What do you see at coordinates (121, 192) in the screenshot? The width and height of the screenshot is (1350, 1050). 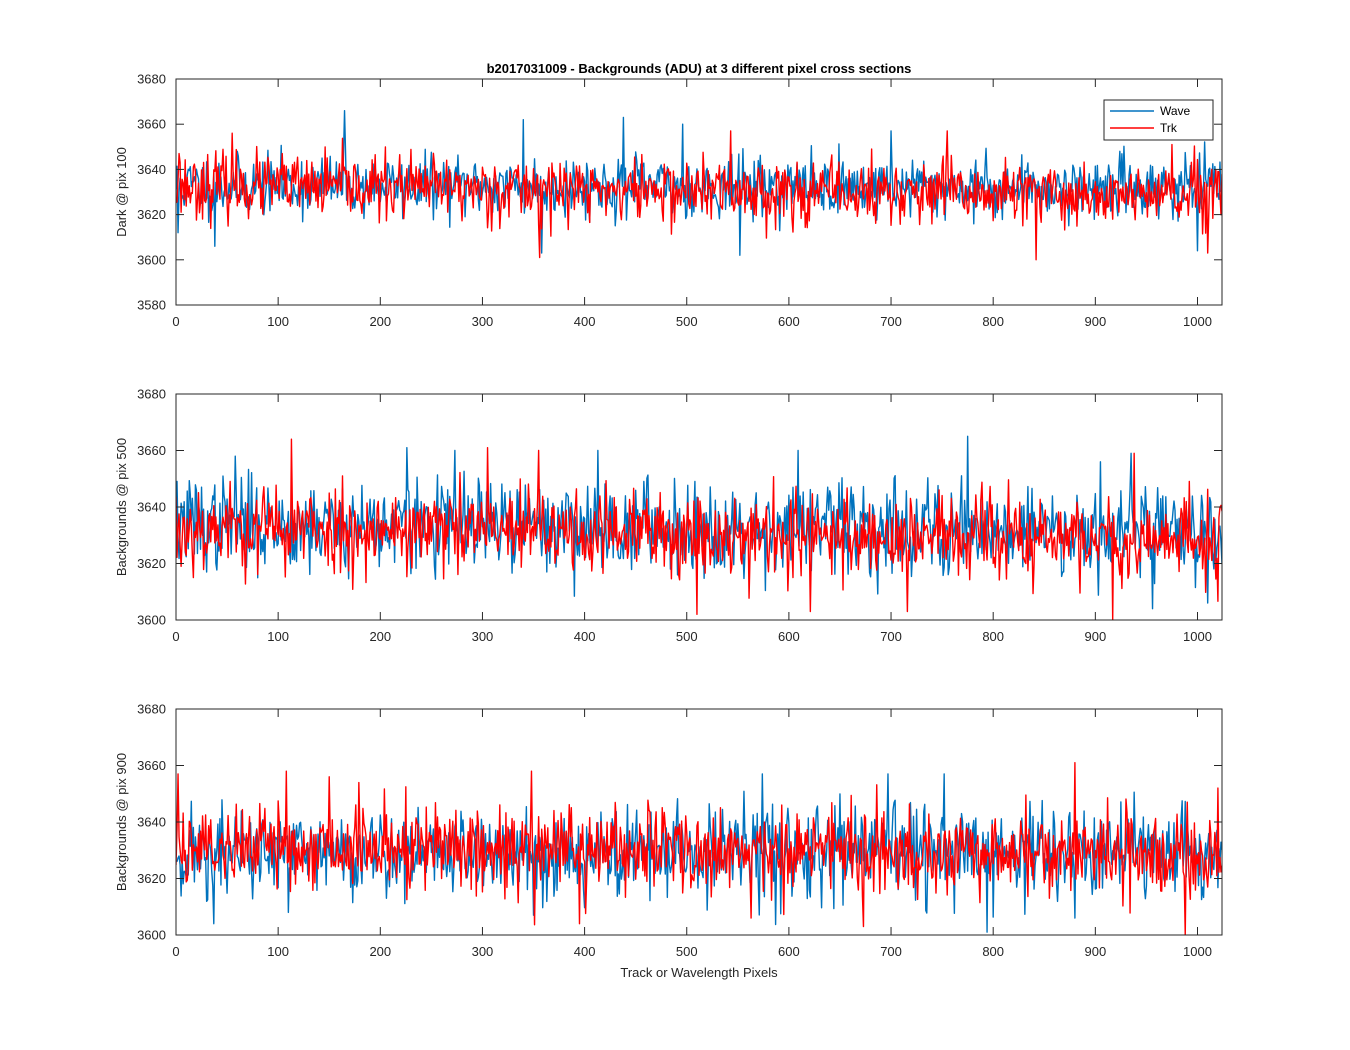 I see `y-axis-label: Dark @ pix 100` at bounding box center [121, 192].